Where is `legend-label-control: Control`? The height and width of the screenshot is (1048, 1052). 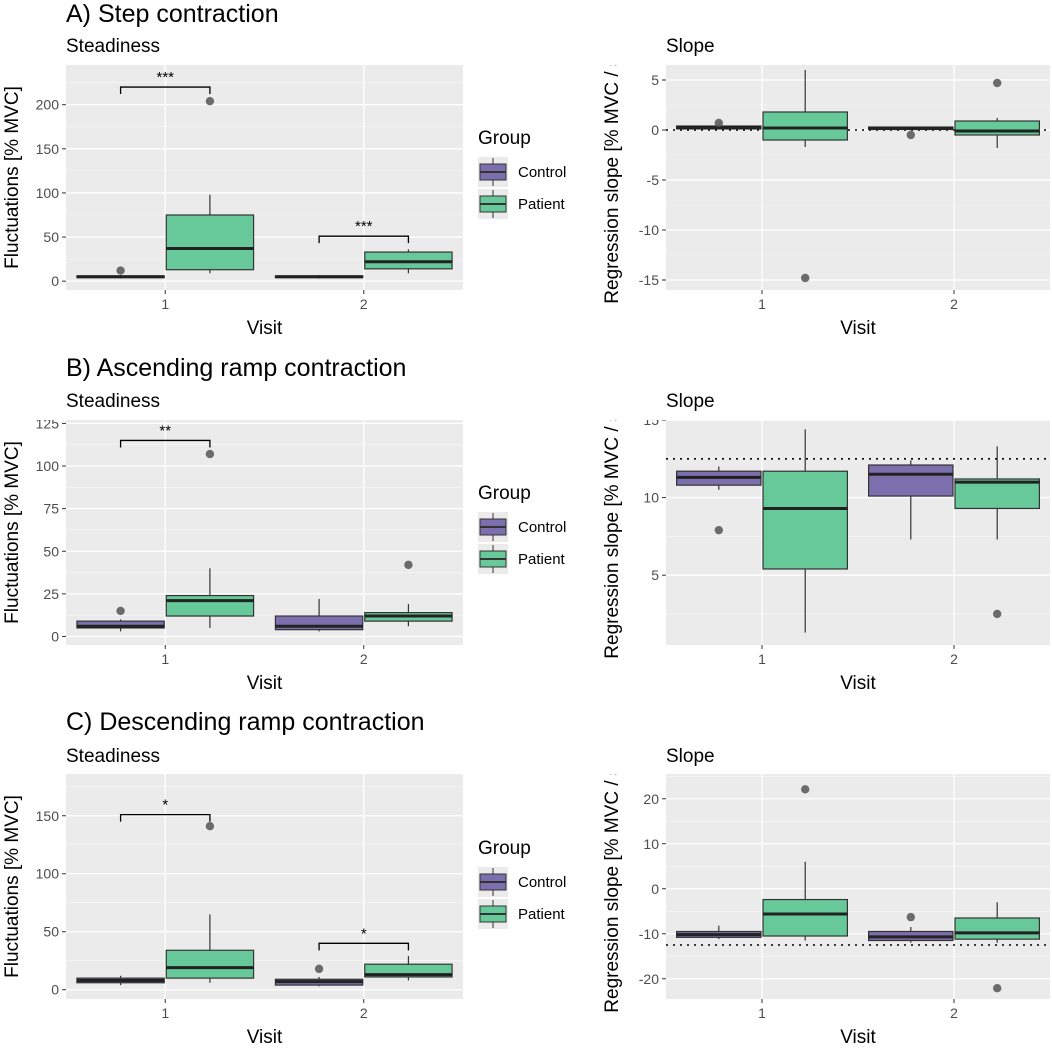 legend-label-control: Control is located at coordinates (542, 882).